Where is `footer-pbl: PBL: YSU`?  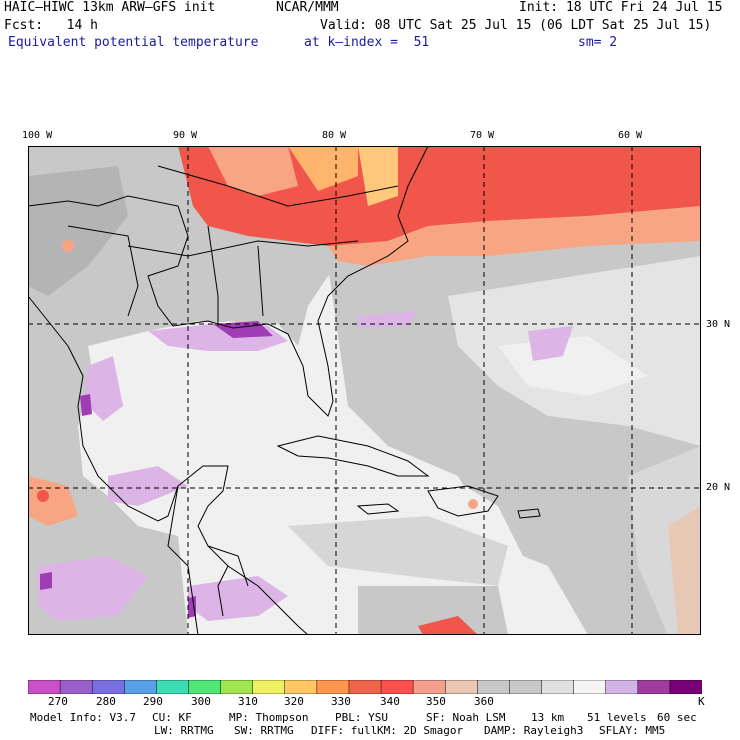 footer-pbl: PBL: YSU is located at coordinates (361, 717).